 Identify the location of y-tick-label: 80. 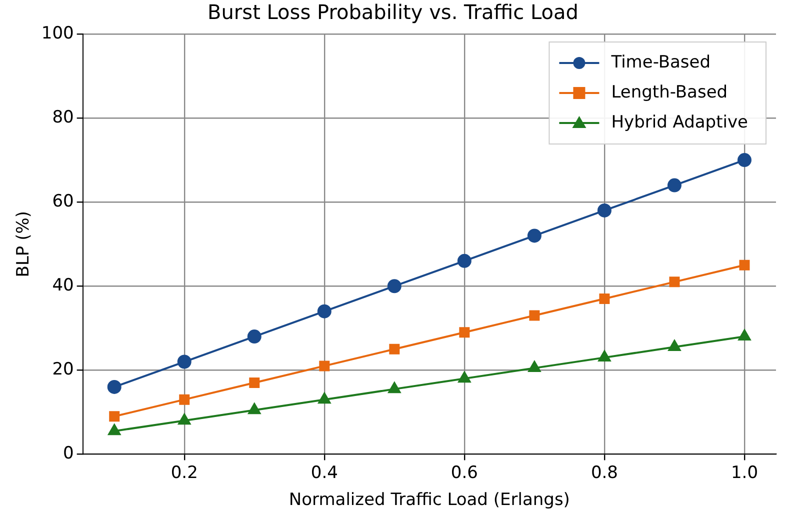
(63, 117).